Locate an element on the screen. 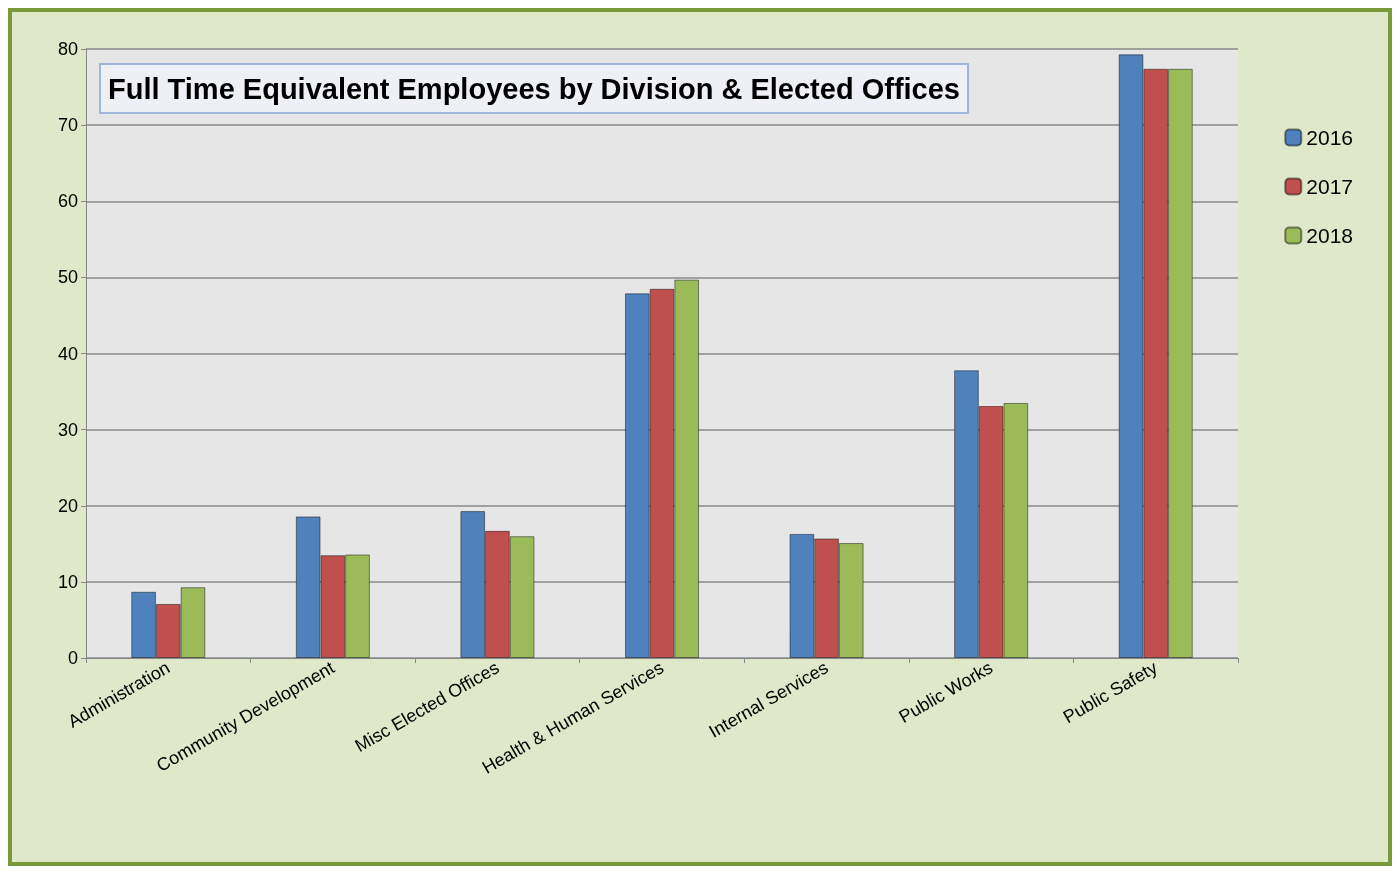  legend-label: 2018 is located at coordinates (1329, 235).